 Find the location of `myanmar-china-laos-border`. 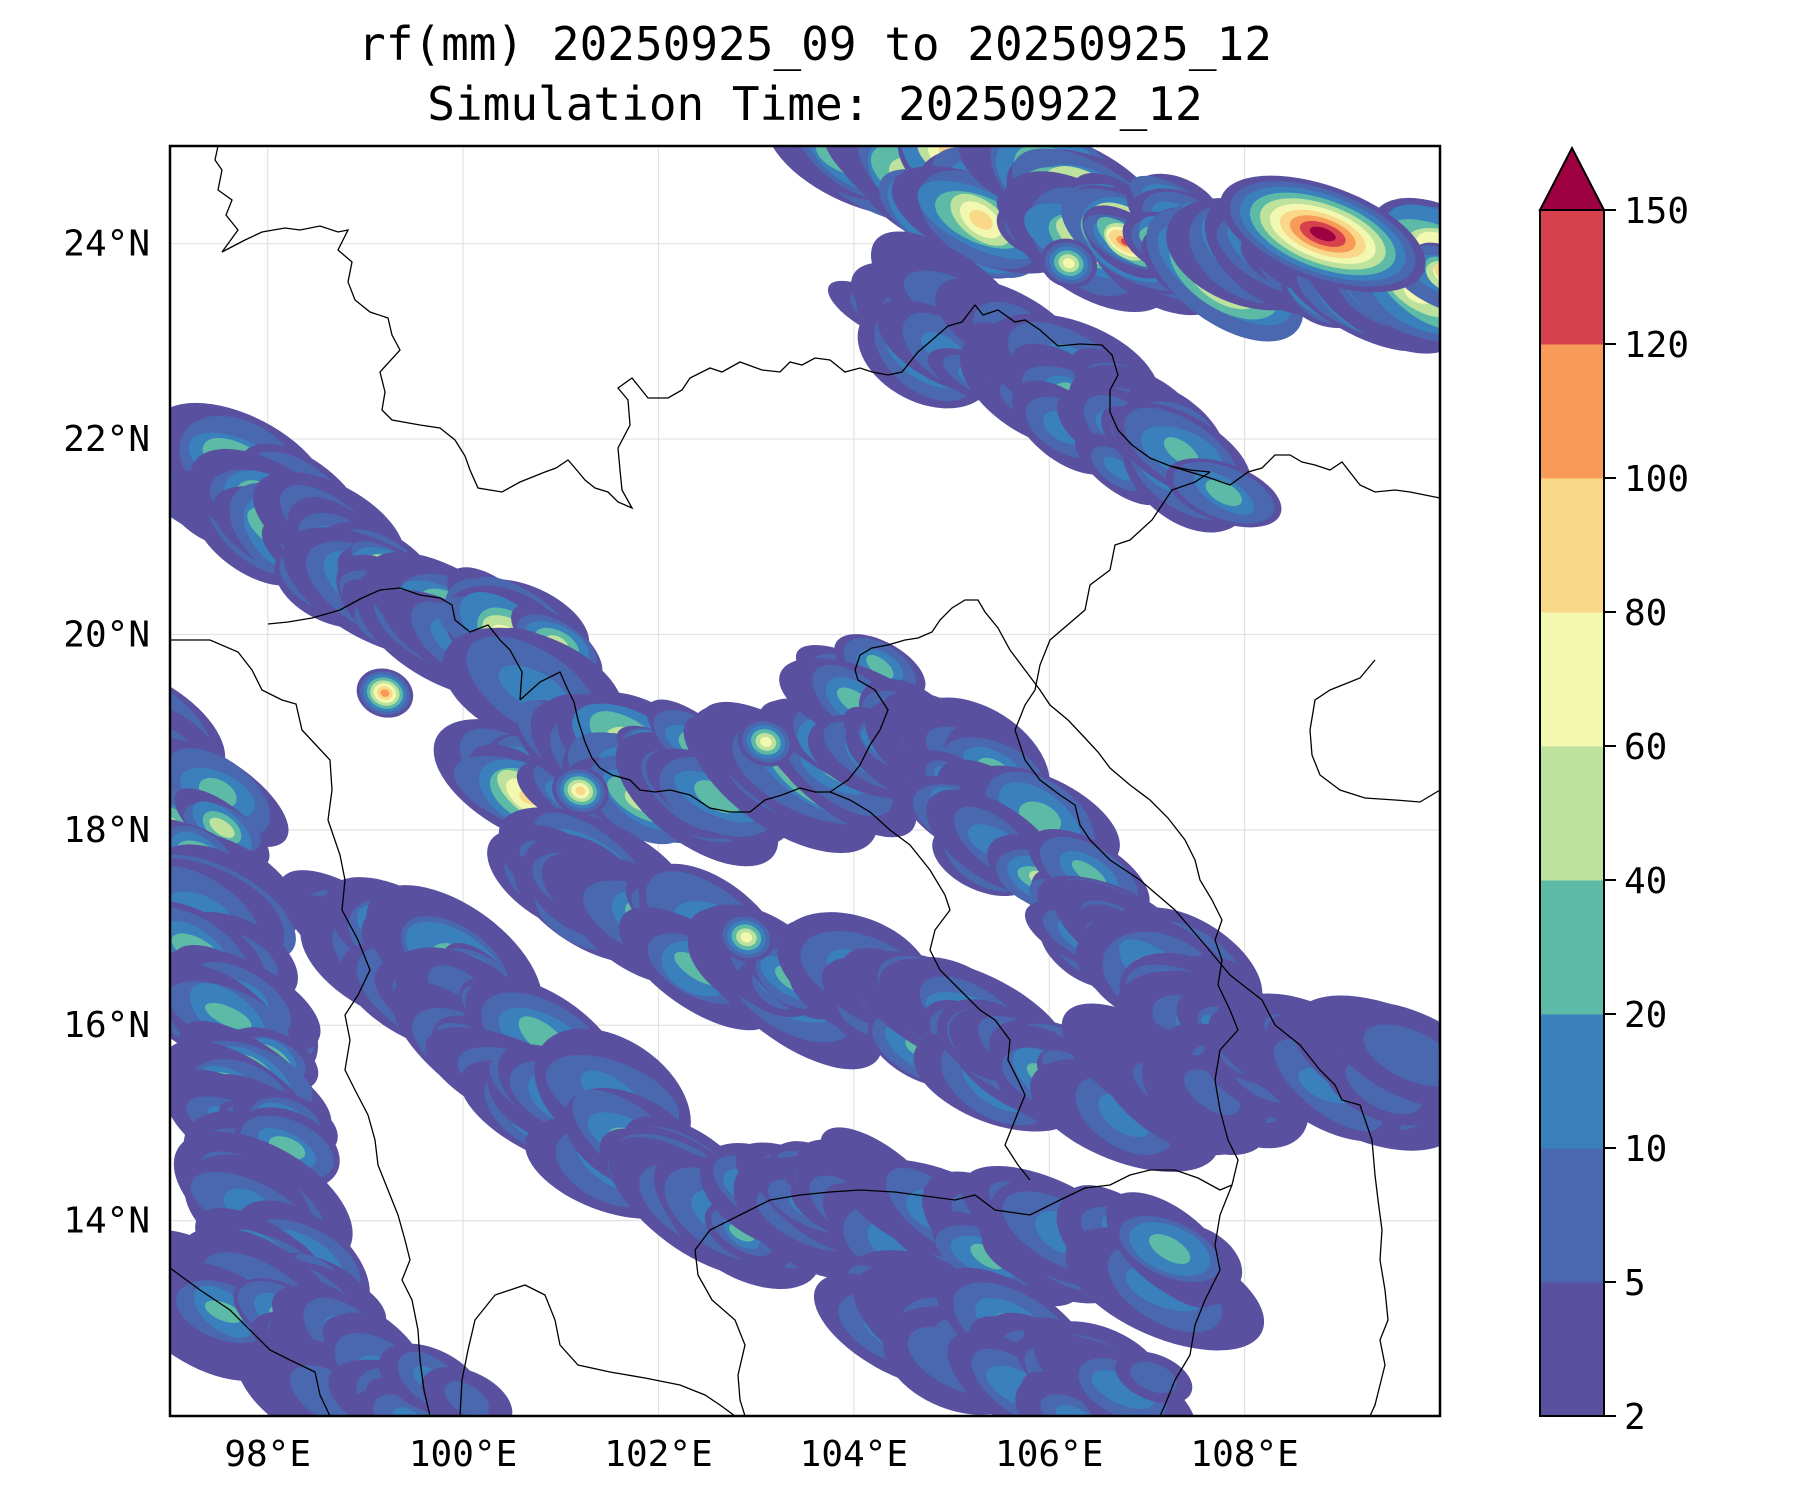

myanmar-china-laos-border is located at coordinates (395, 644).